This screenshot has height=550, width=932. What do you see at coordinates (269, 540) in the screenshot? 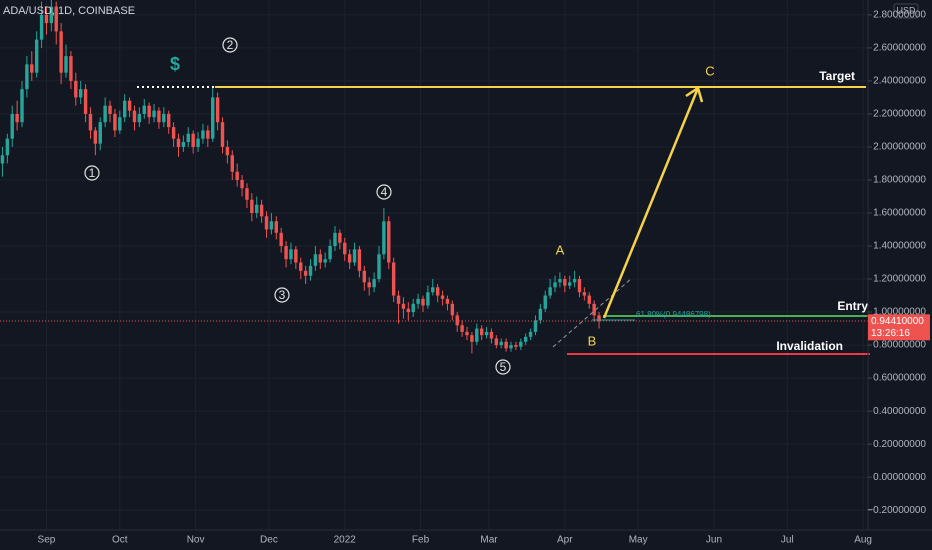
I see `x-tick-label: Dec` at bounding box center [269, 540].